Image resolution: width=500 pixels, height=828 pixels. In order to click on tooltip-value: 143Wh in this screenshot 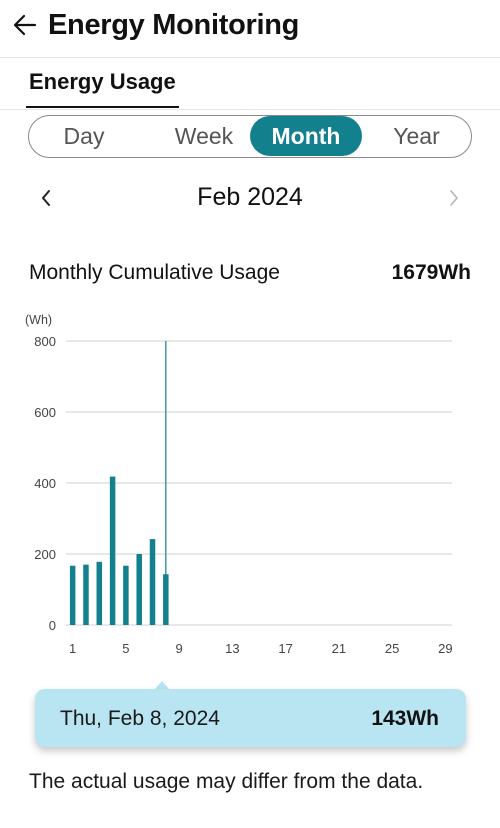, I will do `click(405, 718)`.